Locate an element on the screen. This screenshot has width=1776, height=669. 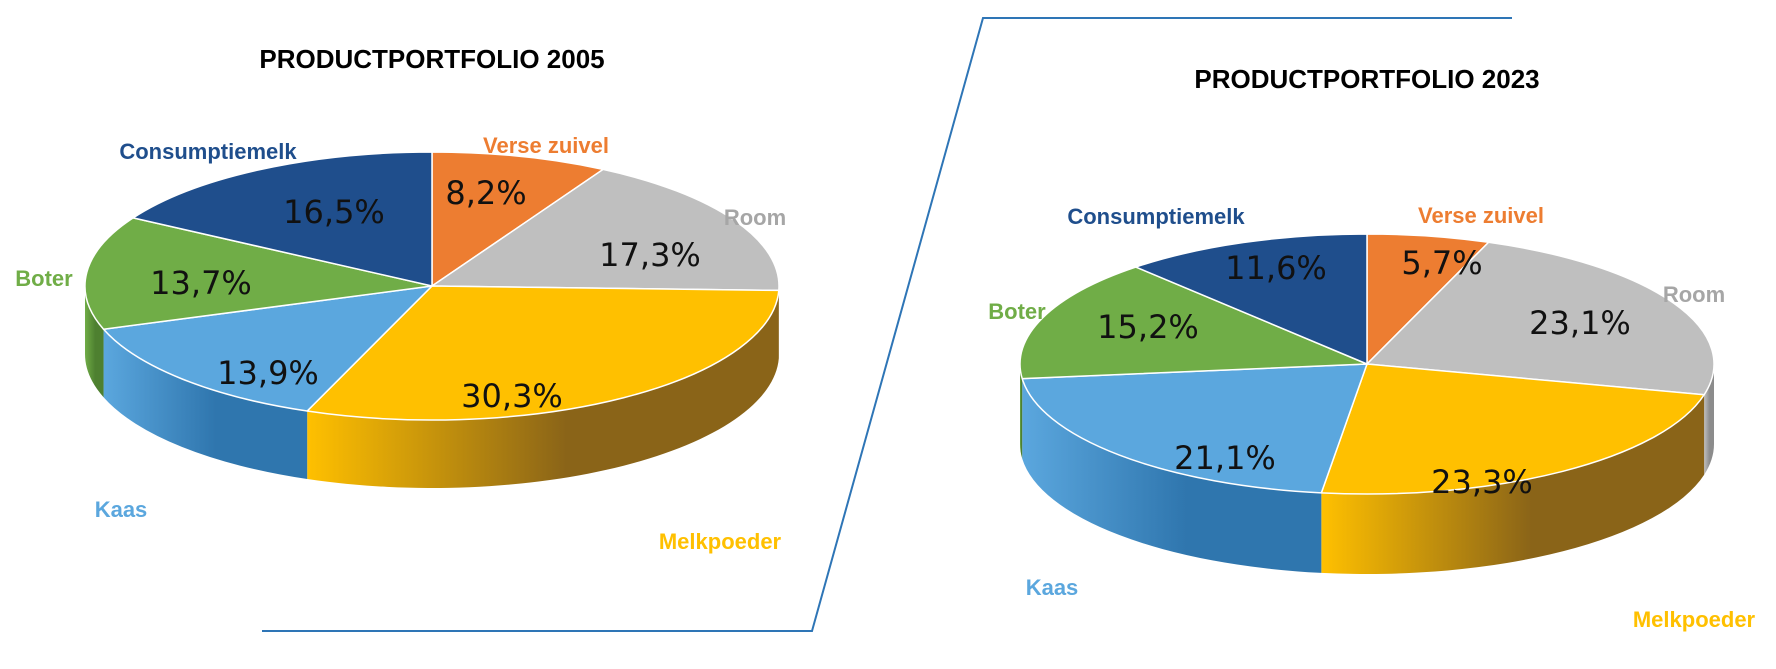
chart-title: PRODUCTPORTFOLIO 2023 is located at coordinates (1366, 79).